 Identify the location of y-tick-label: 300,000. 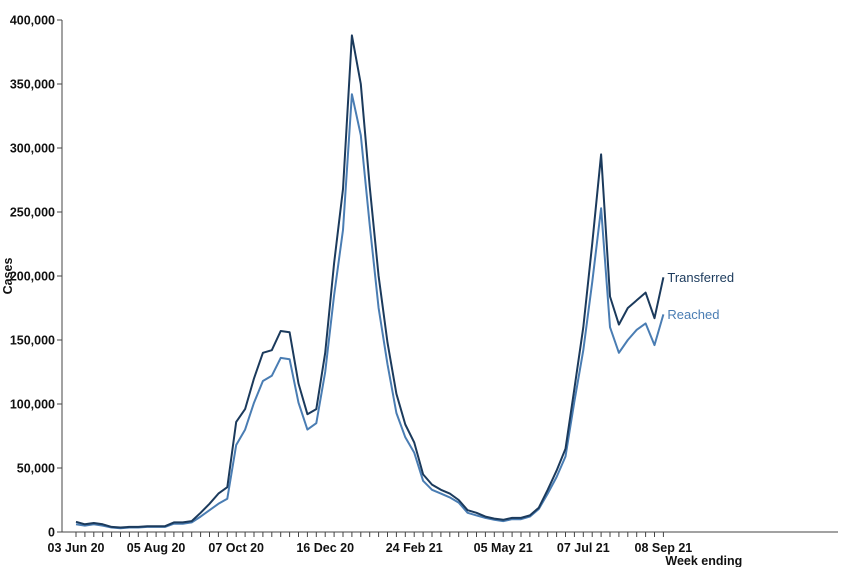
(32, 149).